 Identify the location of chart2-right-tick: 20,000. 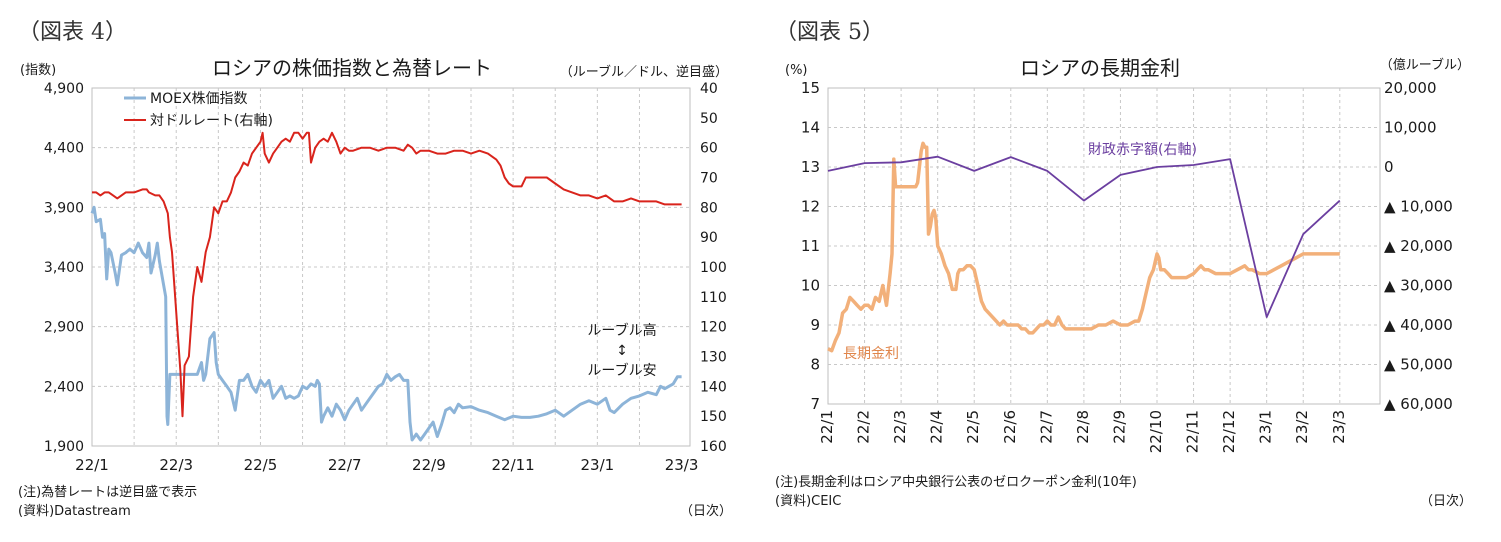
(1410, 88).